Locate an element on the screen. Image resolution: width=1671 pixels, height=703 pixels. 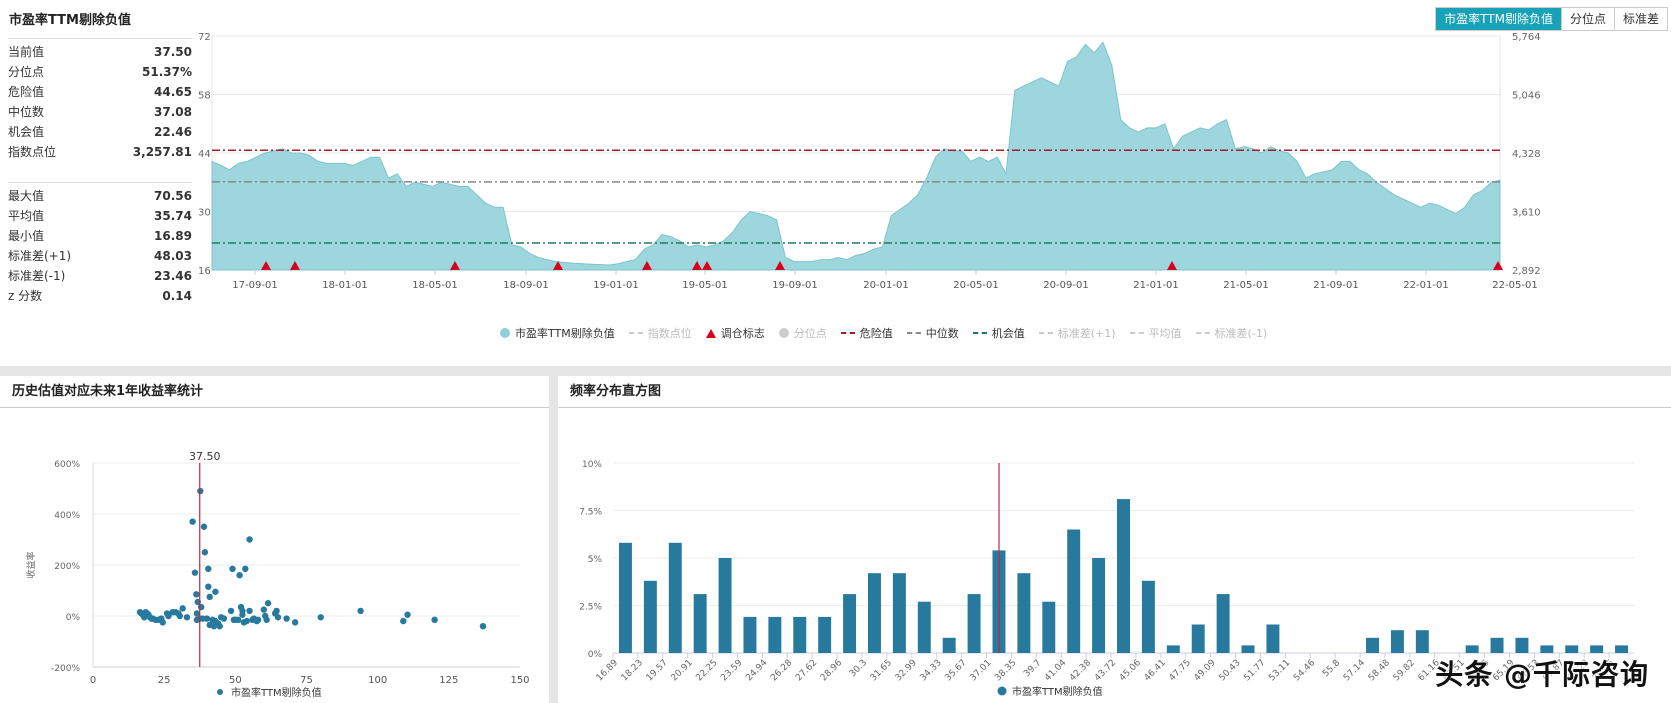
legend-item: 标准差(+1) is located at coordinates (1077, 333).